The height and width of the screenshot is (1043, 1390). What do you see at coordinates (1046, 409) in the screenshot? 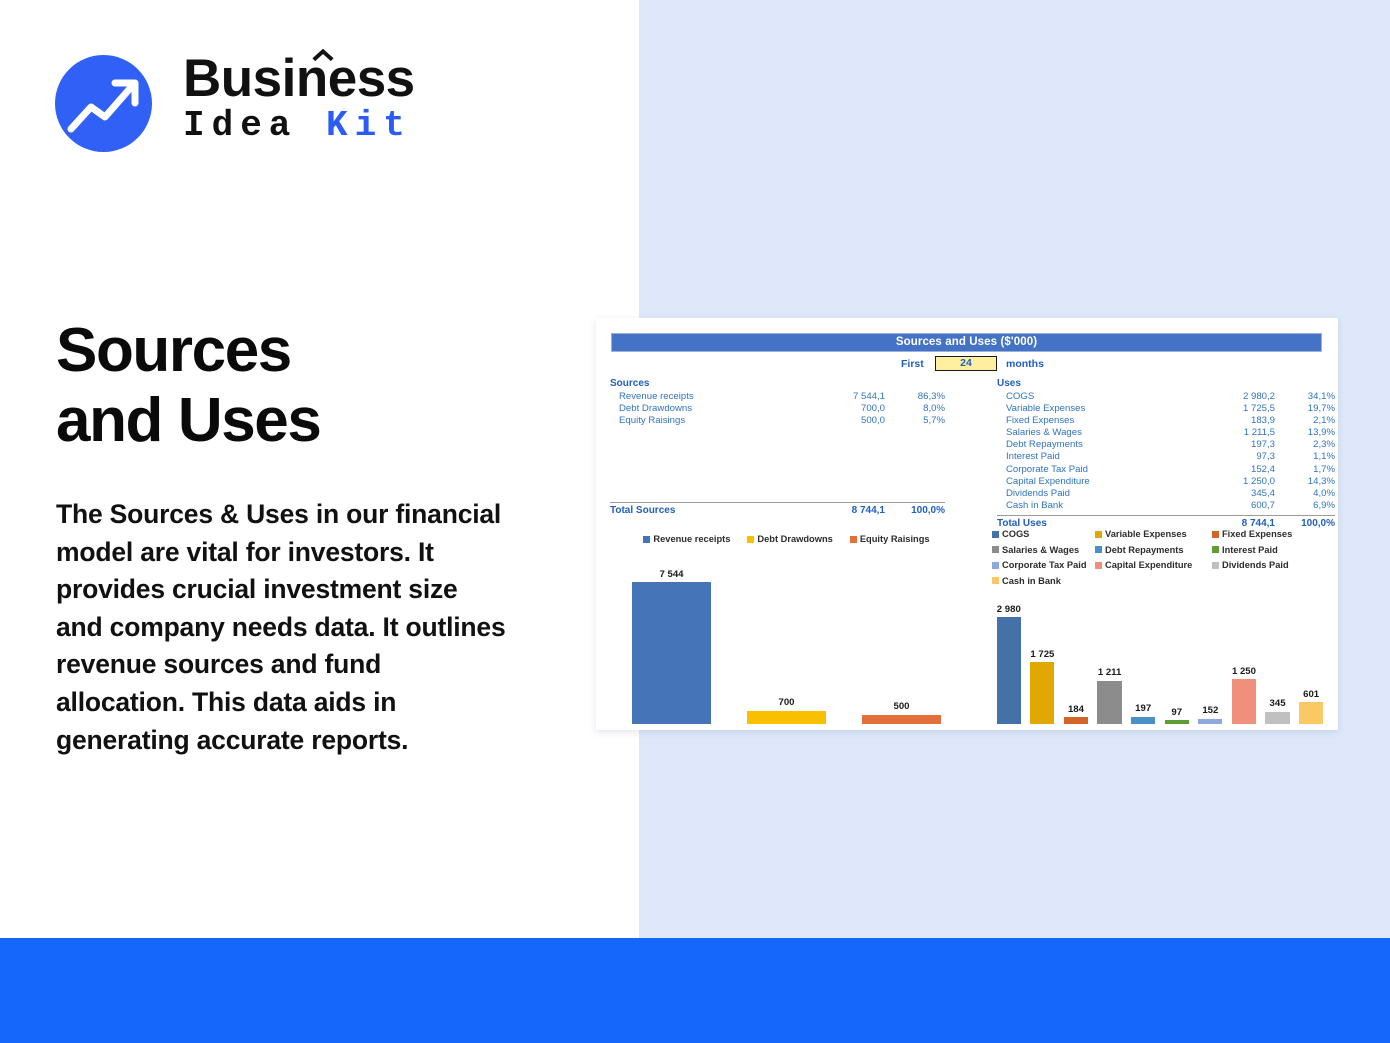
I see `row-label: Variable Expenses` at bounding box center [1046, 409].